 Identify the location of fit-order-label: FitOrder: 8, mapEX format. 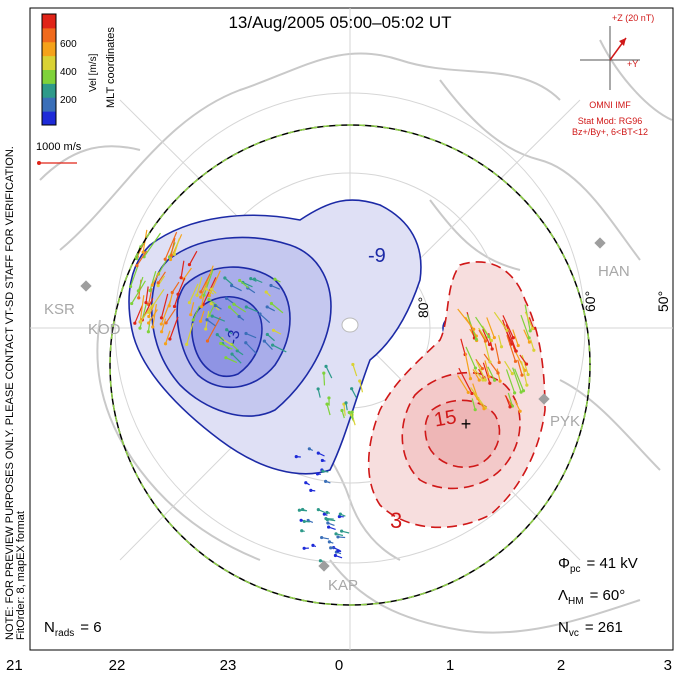
(21, 575).